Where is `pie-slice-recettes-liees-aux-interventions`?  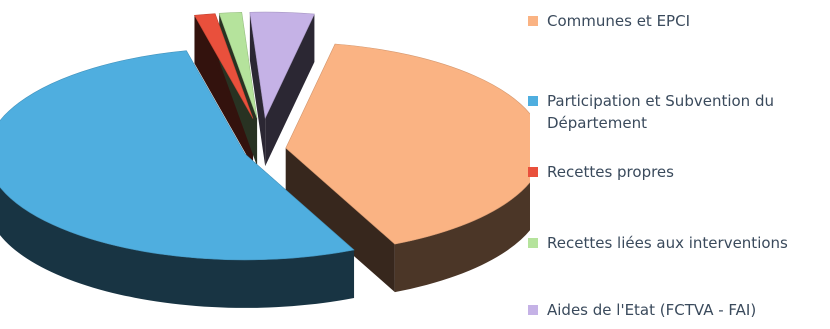 pie-slice-recettes-liees-aux-interventions is located at coordinates (238, 65).